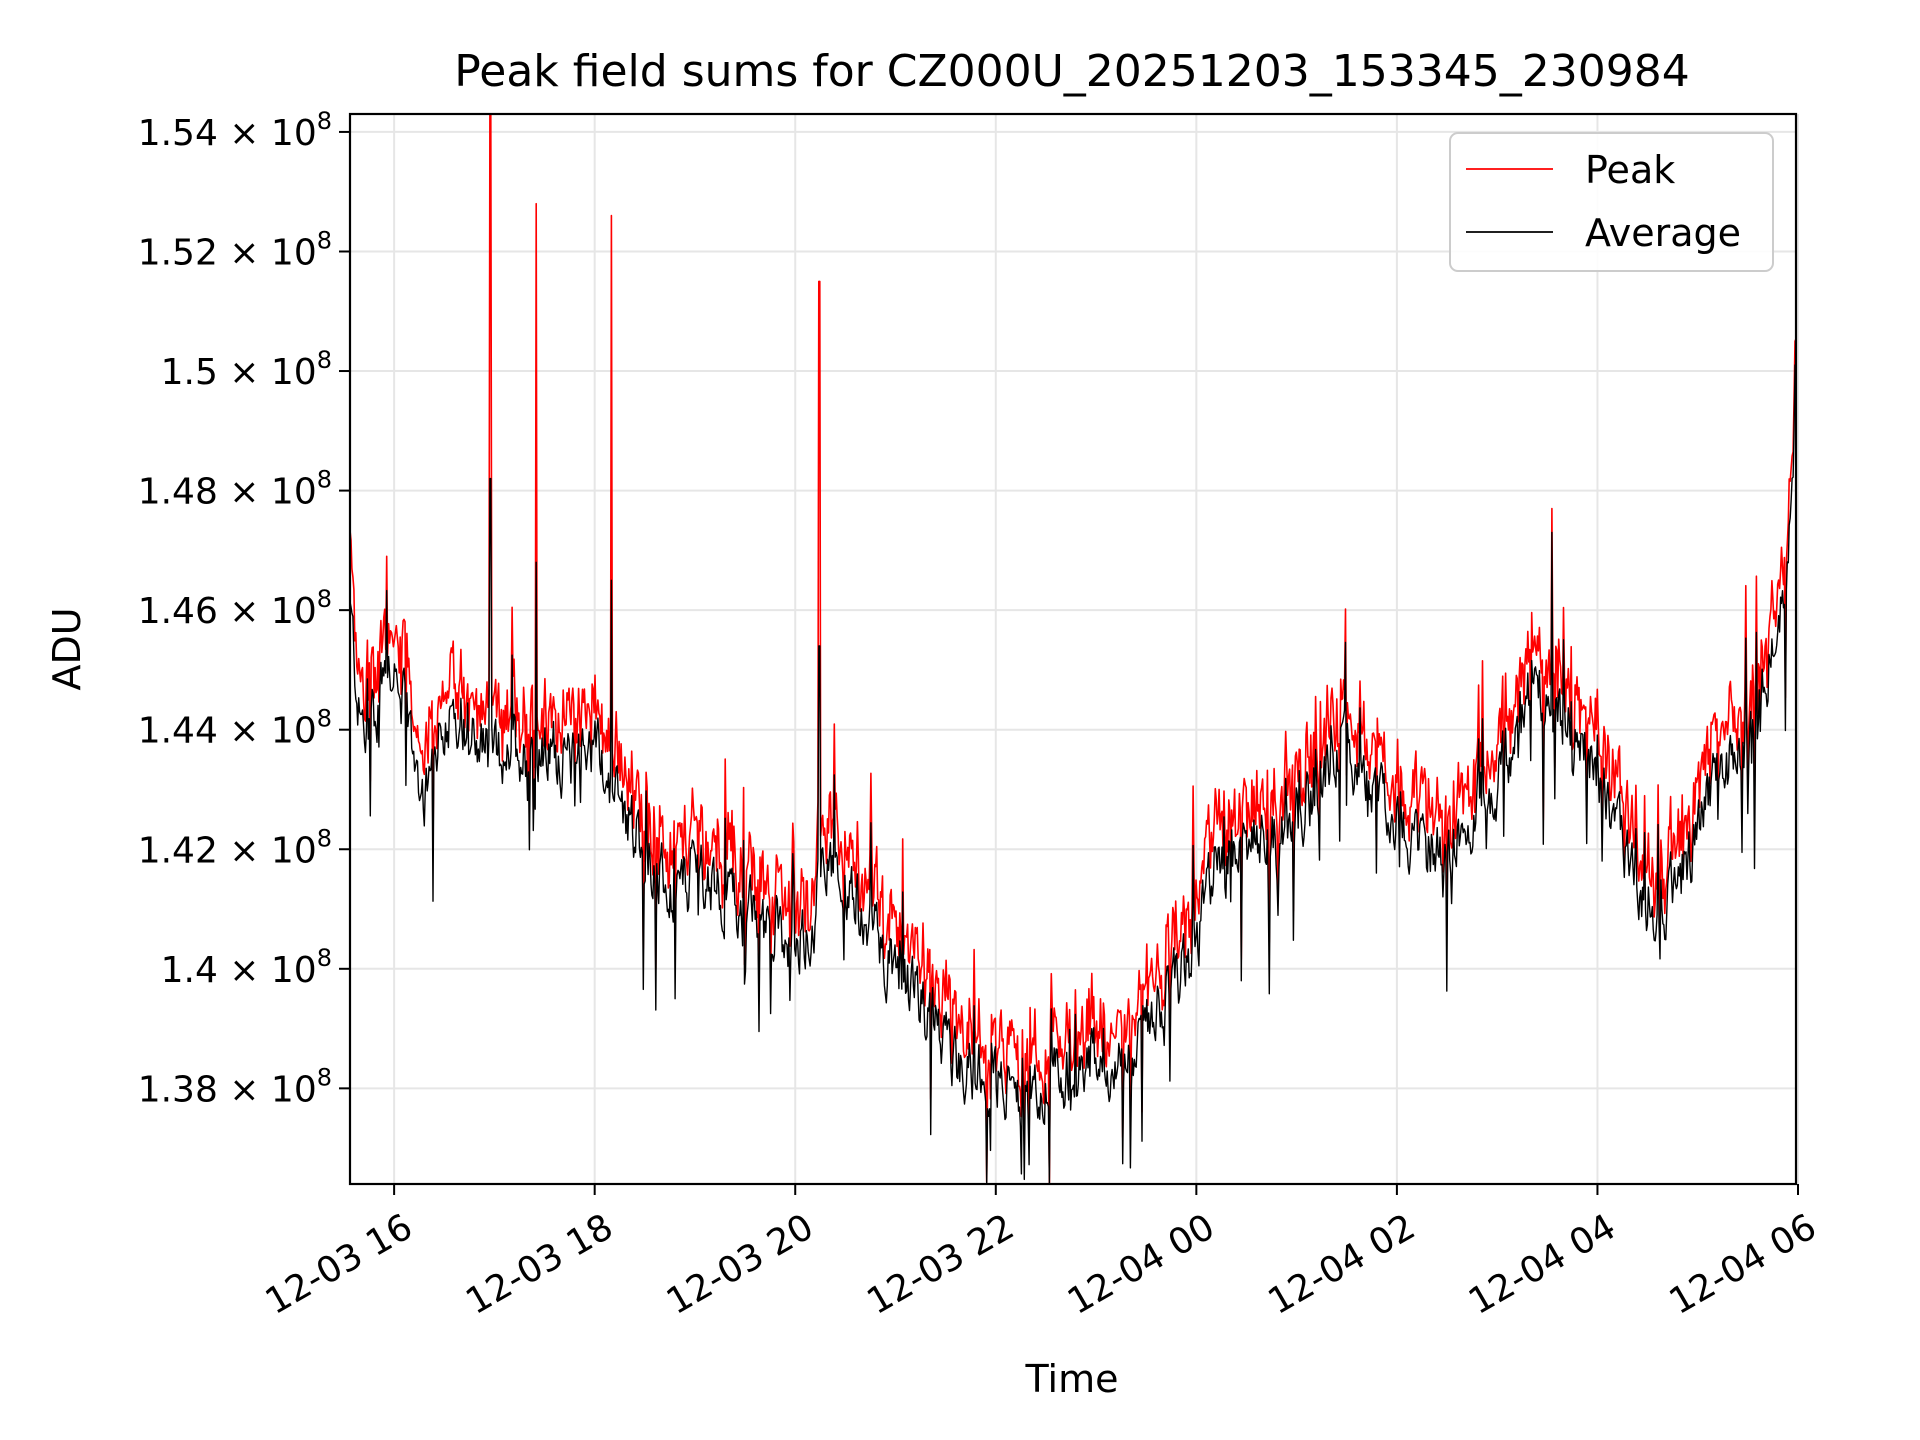  Describe the element at coordinates (235, 608) in the screenshot. I see `y-tick-label: 1.46 × 108` at that location.